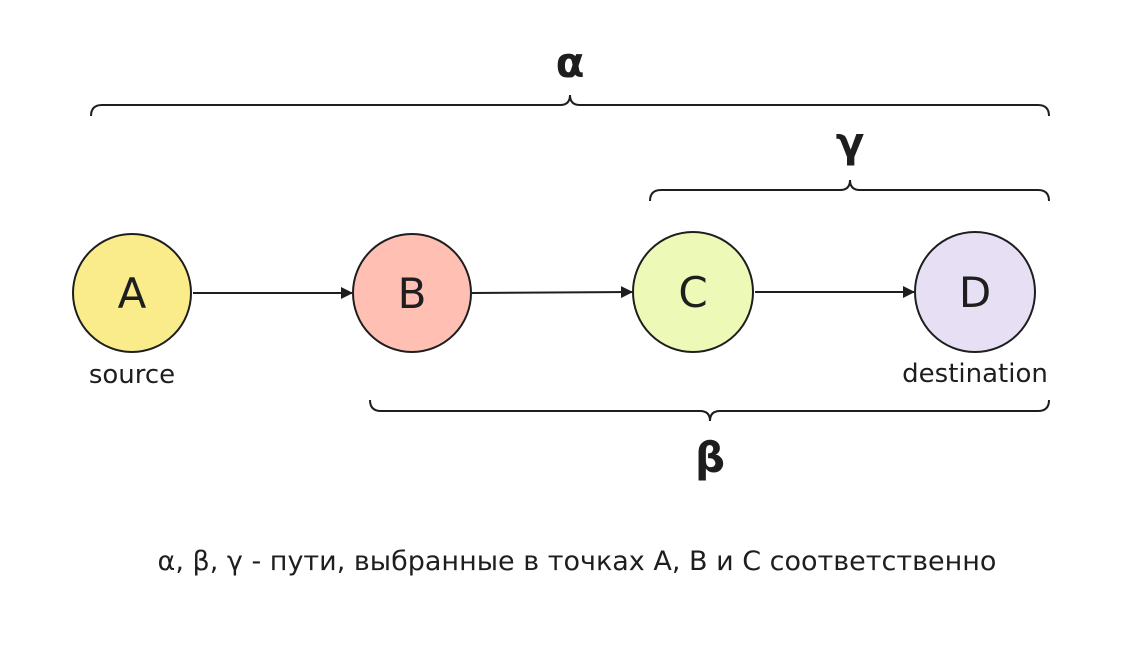 The height and width of the screenshot is (650, 1125). What do you see at coordinates (570, 62) in the screenshot?
I see `brace-label-alpha: α` at bounding box center [570, 62].